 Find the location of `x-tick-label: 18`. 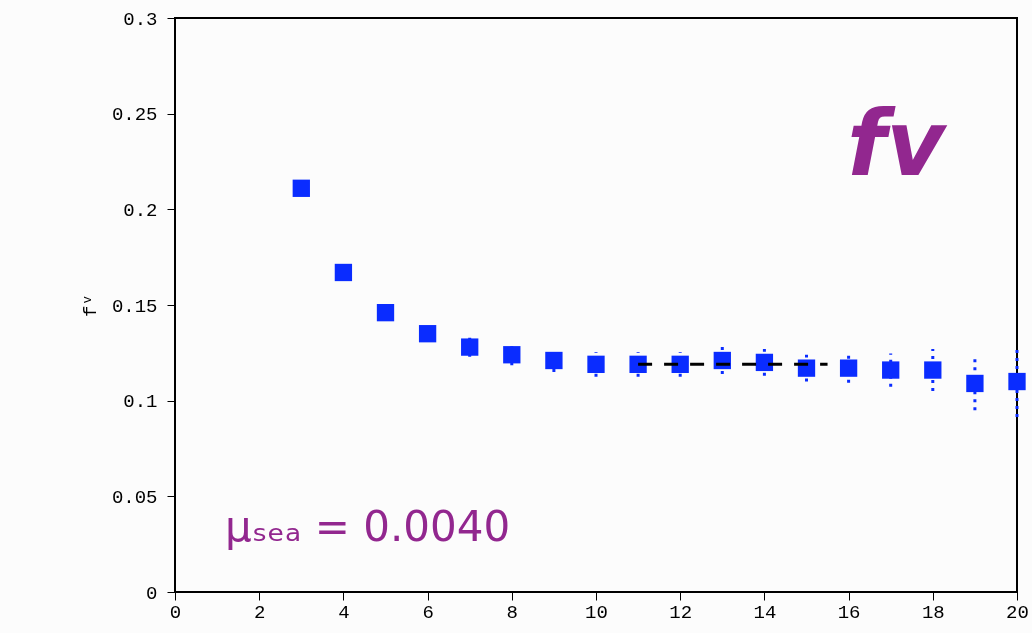

x-tick-label: 18 is located at coordinates (933, 612).